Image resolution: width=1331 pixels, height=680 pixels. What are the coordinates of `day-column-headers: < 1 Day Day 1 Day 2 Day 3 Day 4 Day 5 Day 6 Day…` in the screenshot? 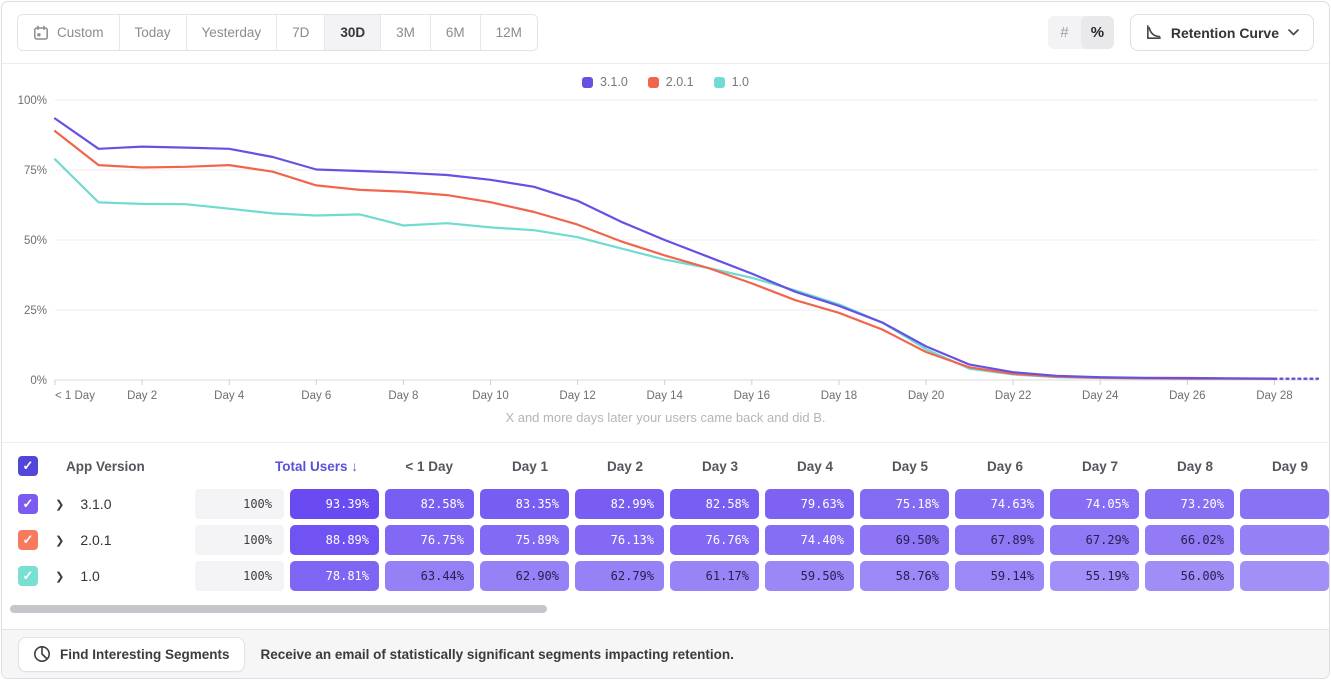 It's located at (845, 466).